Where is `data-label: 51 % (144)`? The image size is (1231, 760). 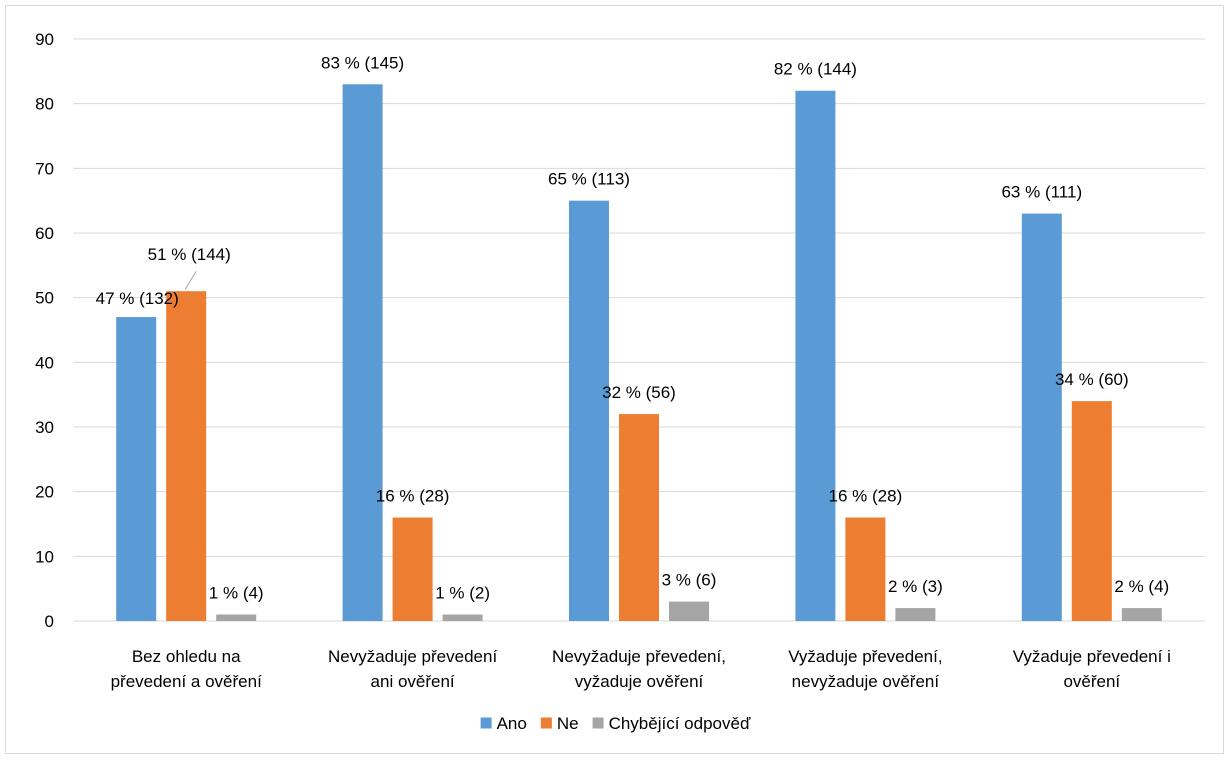 data-label: 51 % (144) is located at coordinates (189, 254).